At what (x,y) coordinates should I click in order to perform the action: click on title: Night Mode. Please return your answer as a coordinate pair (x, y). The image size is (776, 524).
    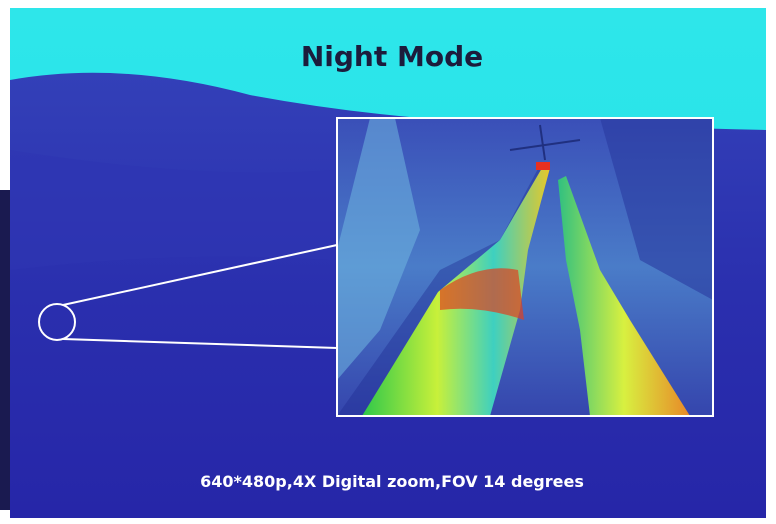
    Looking at the image, I should click on (392, 56).